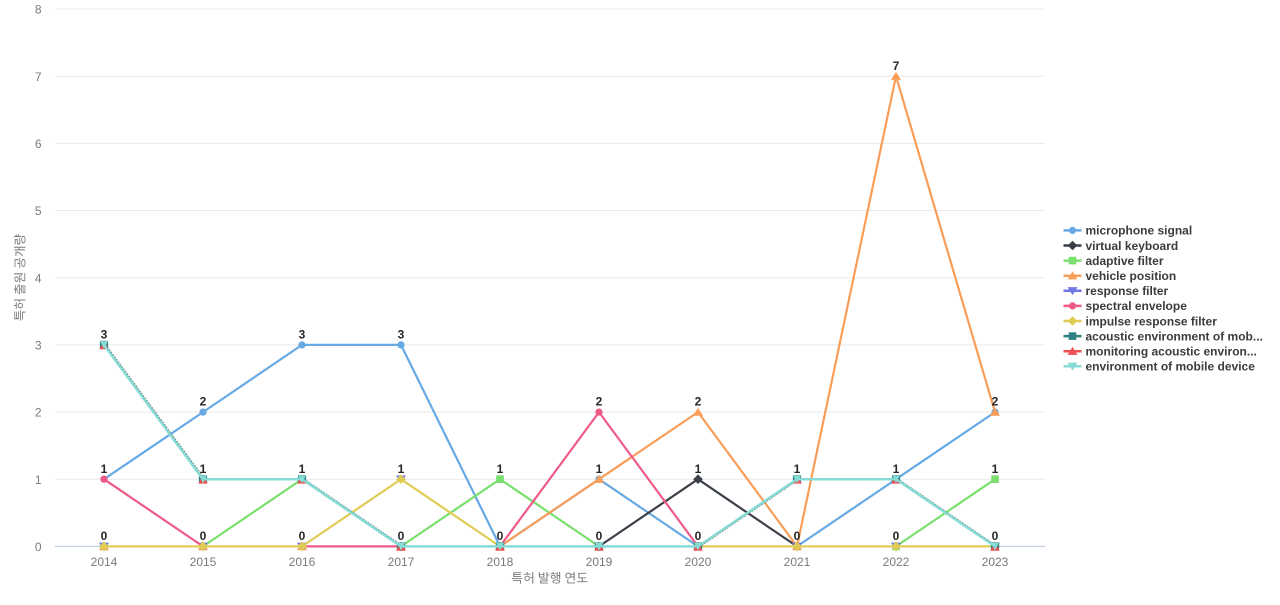 This screenshot has width=1280, height=605. What do you see at coordinates (797, 562) in the screenshot?
I see `svg-text: 2021` at bounding box center [797, 562].